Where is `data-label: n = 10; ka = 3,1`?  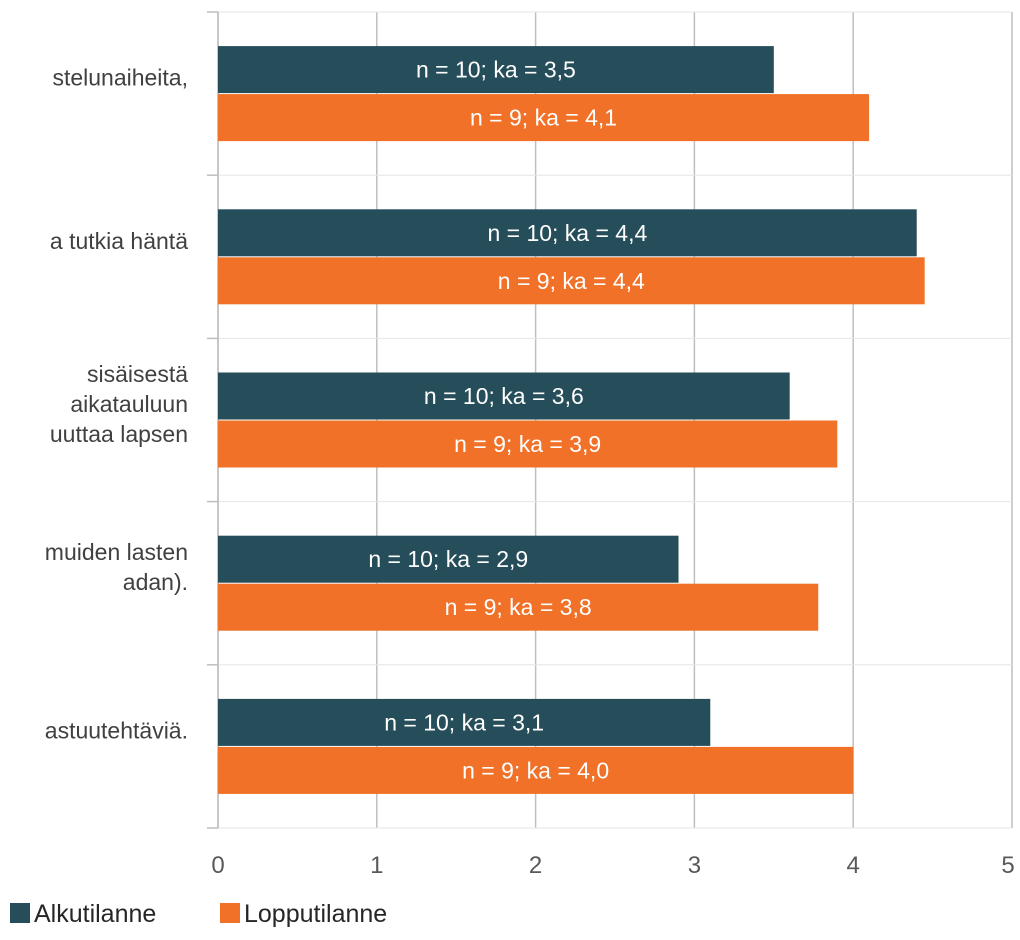 data-label: n = 10; ka = 3,1 is located at coordinates (464, 722).